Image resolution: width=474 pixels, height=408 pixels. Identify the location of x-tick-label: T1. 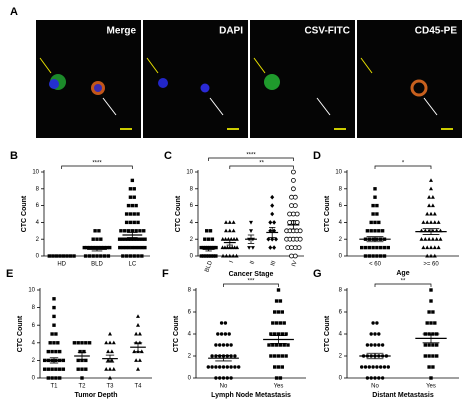
(54, 387).